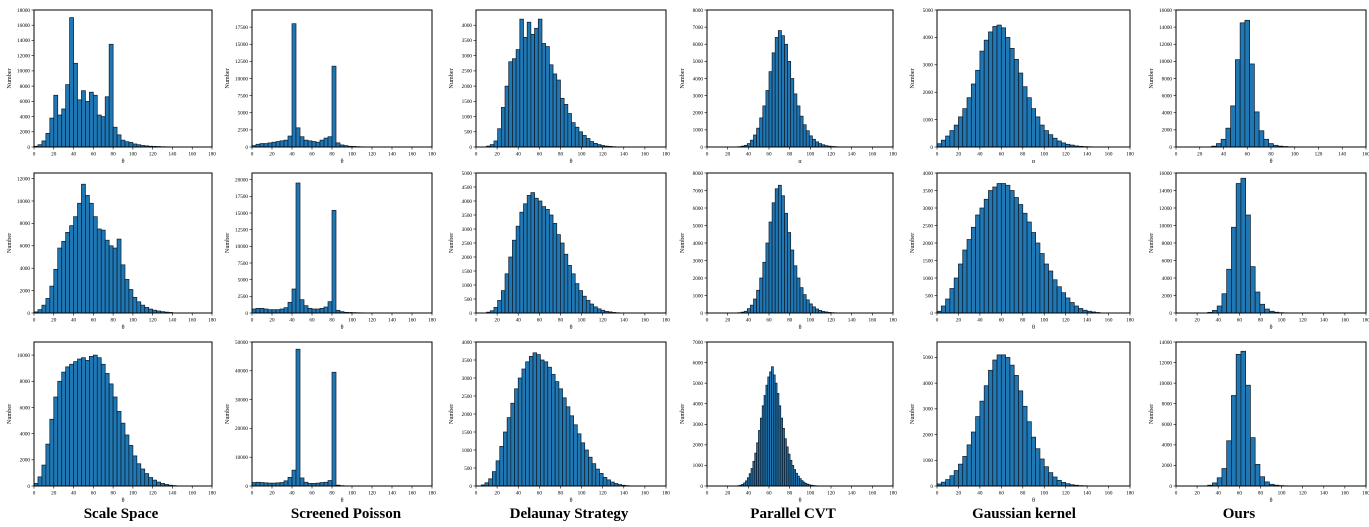 Image resolution: width=1369 pixels, height=527 pixels. I want to click on y-tick-label: 17500, so click(241, 197).